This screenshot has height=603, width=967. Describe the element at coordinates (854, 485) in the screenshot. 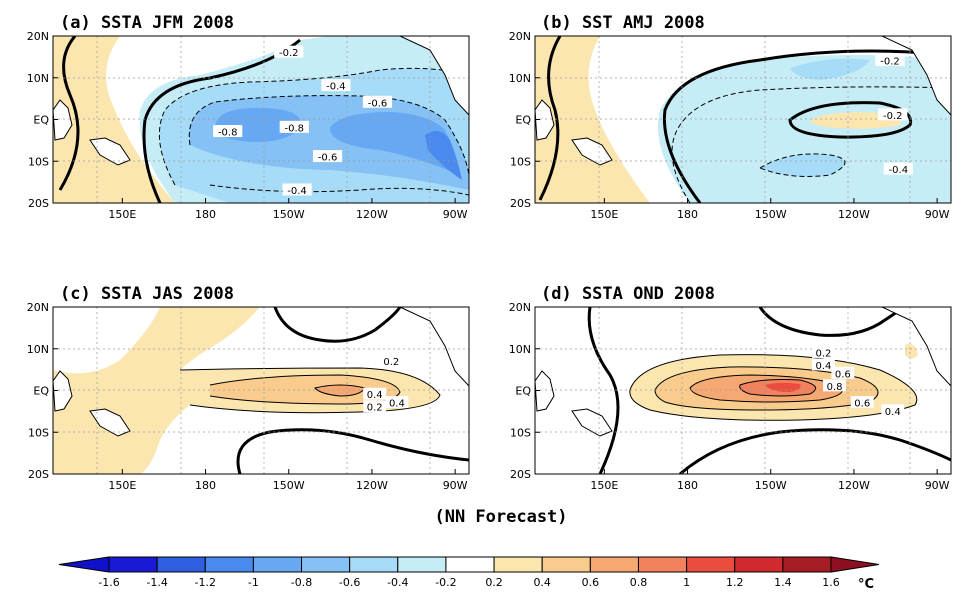

I see `x-tick-label: 120W` at that location.